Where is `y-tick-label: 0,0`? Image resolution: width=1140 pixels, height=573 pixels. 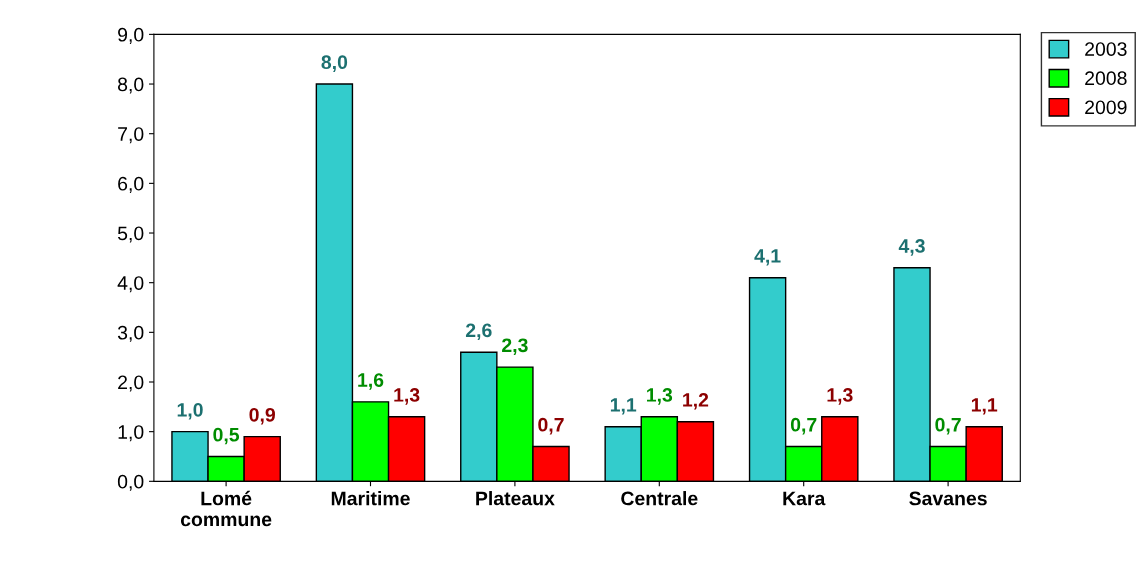
y-tick-label: 0,0 is located at coordinates (130, 482).